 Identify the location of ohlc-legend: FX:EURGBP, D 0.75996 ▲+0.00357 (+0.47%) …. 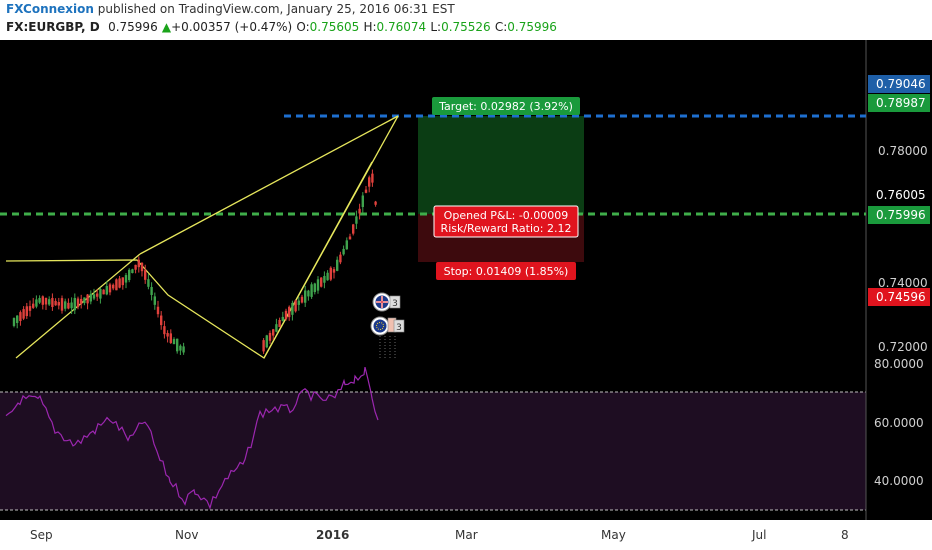
(281, 27).